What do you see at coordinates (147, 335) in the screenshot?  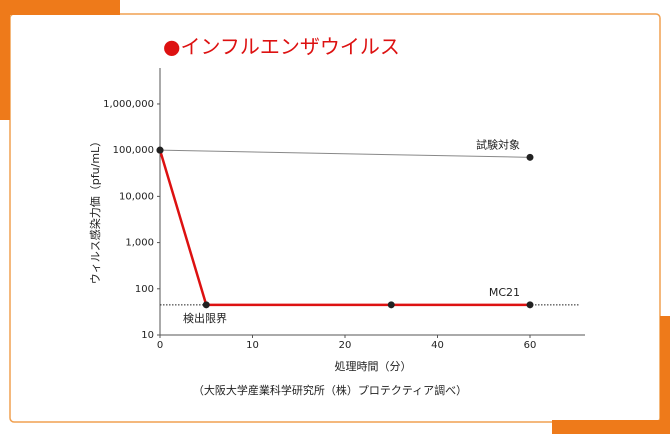 I see `y-tick-label: 10` at bounding box center [147, 335].